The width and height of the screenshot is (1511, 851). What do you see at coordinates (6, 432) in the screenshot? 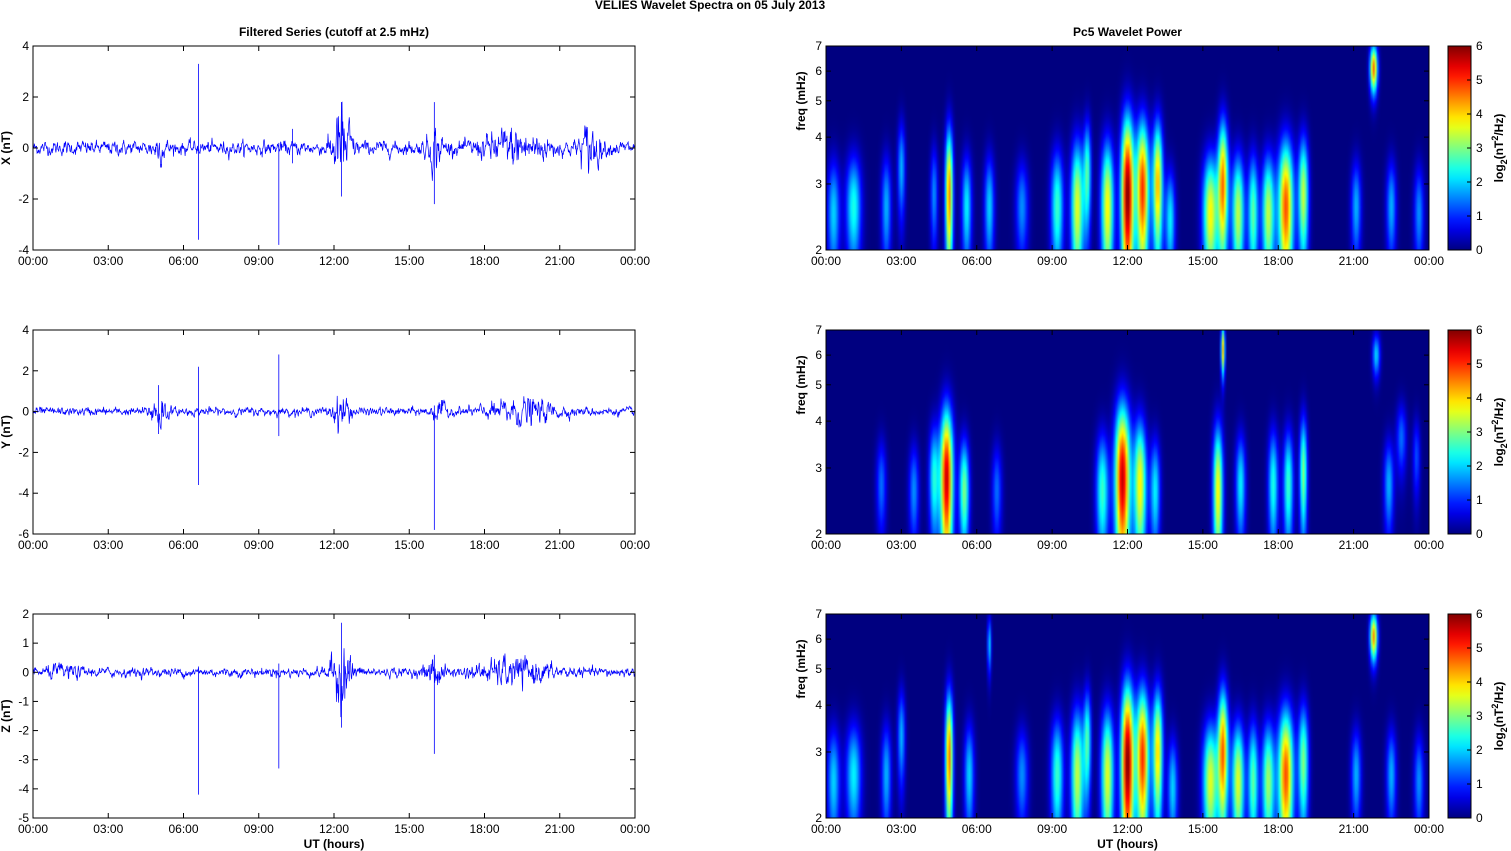
I see `ylabel: Y (nT)` at bounding box center [6, 432].